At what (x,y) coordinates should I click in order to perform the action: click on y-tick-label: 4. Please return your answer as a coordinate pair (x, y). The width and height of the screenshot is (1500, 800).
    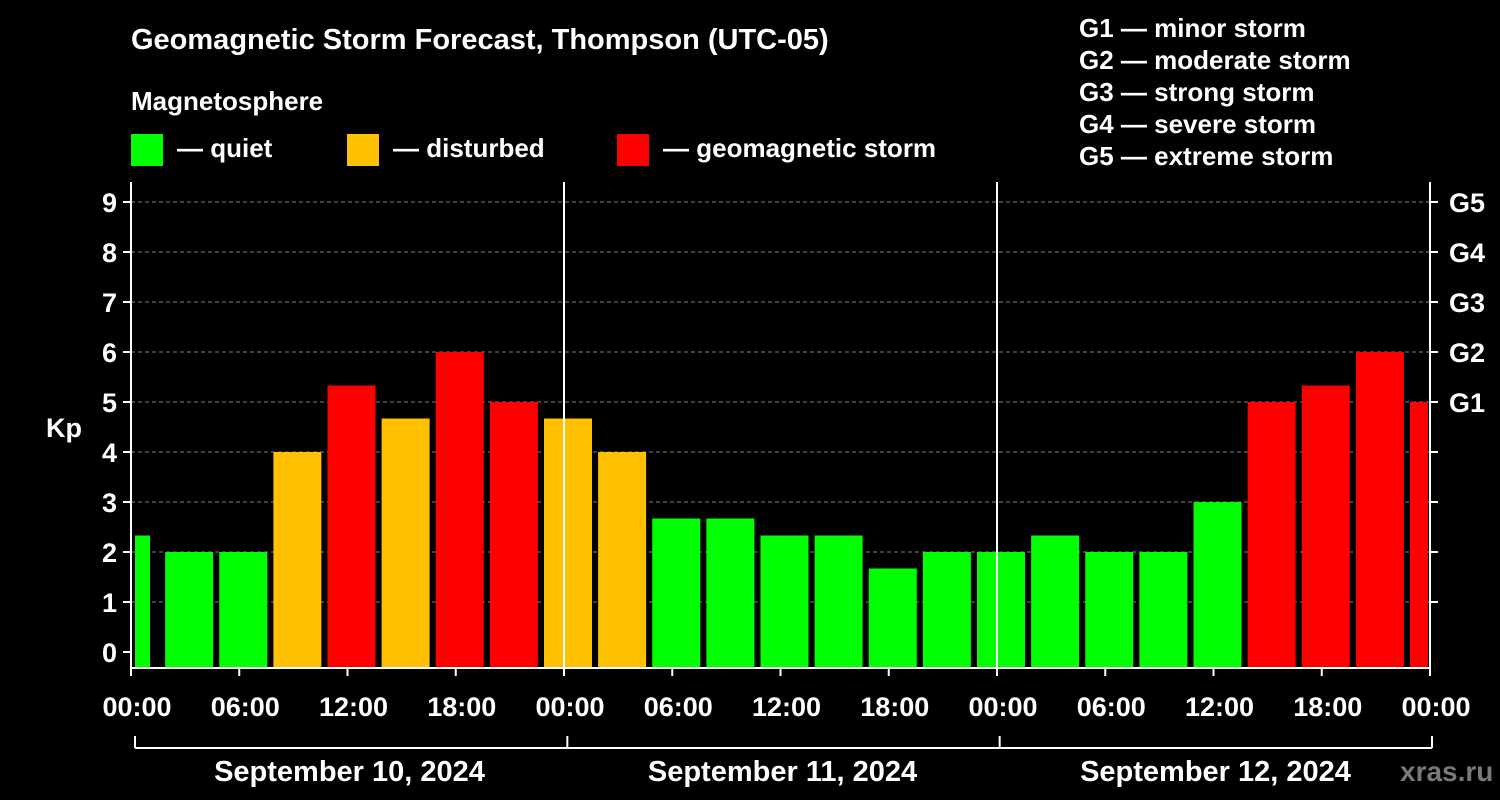
    Looking at the image, I should click on (109, 453).